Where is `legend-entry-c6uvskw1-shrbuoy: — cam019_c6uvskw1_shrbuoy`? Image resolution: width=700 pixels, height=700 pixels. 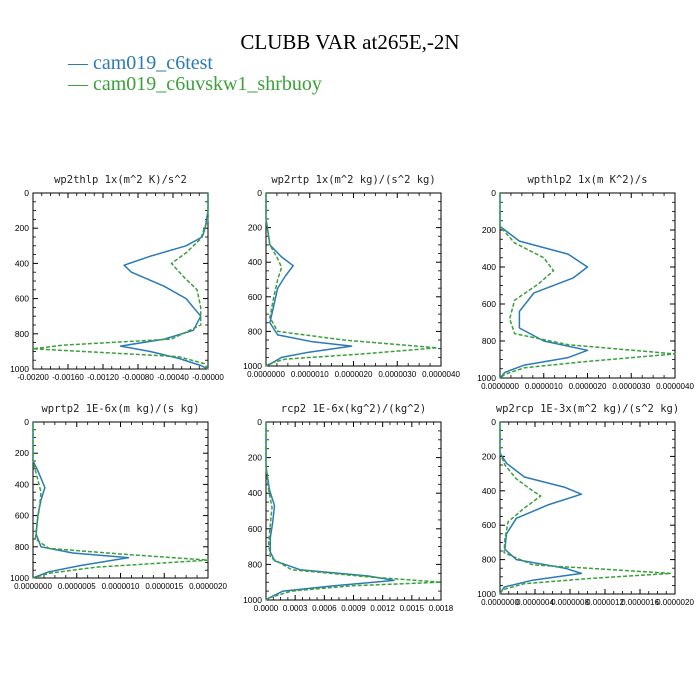 legend-entry-c6uvskw1-shrbuoy: — cam019_c6uvskw1_shrbuoy is located at coordinates (195, 84).